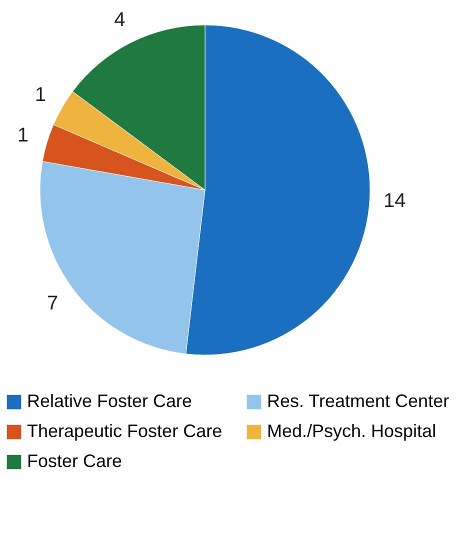  Describe the element at coordinates (124, 431) in the screenshot. I see `legend-label: Therapeutic Foster Care` at that location.